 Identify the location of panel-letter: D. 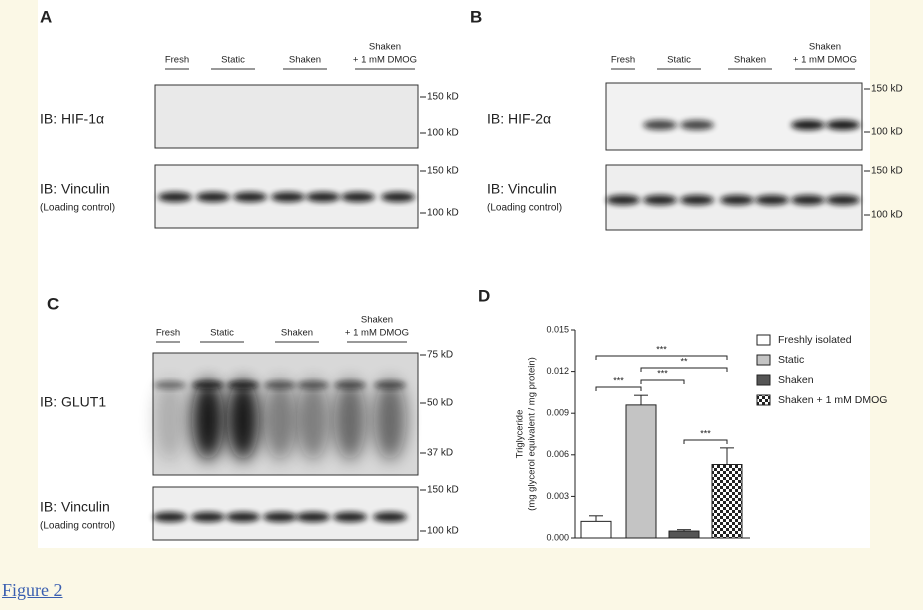
(484, 295).